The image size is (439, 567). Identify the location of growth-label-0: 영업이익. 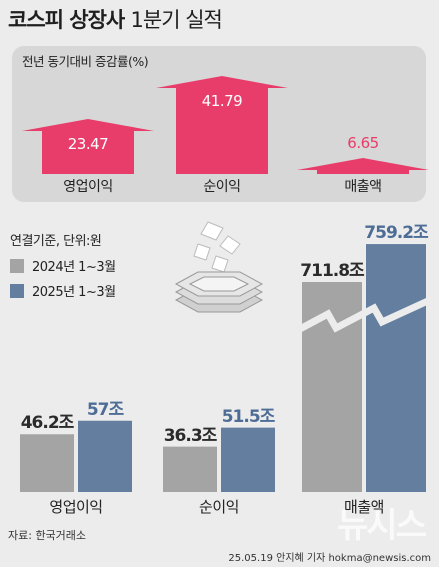
(88, 187).